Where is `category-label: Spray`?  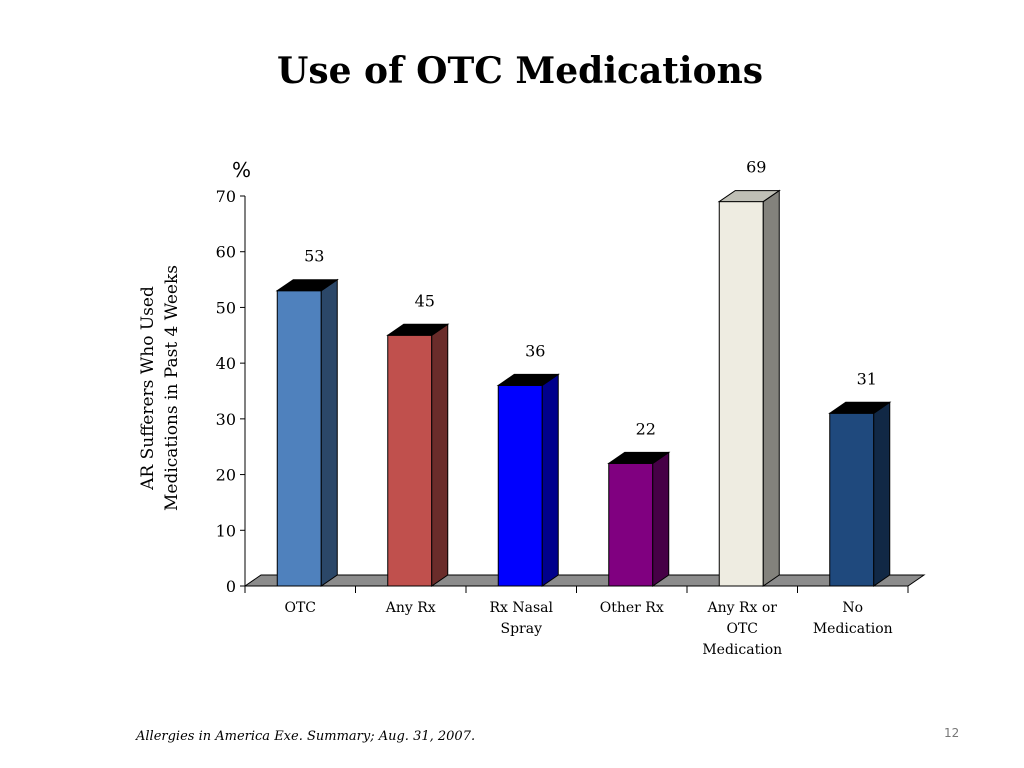 category-label: Spray is located at coordinates (521, 629).